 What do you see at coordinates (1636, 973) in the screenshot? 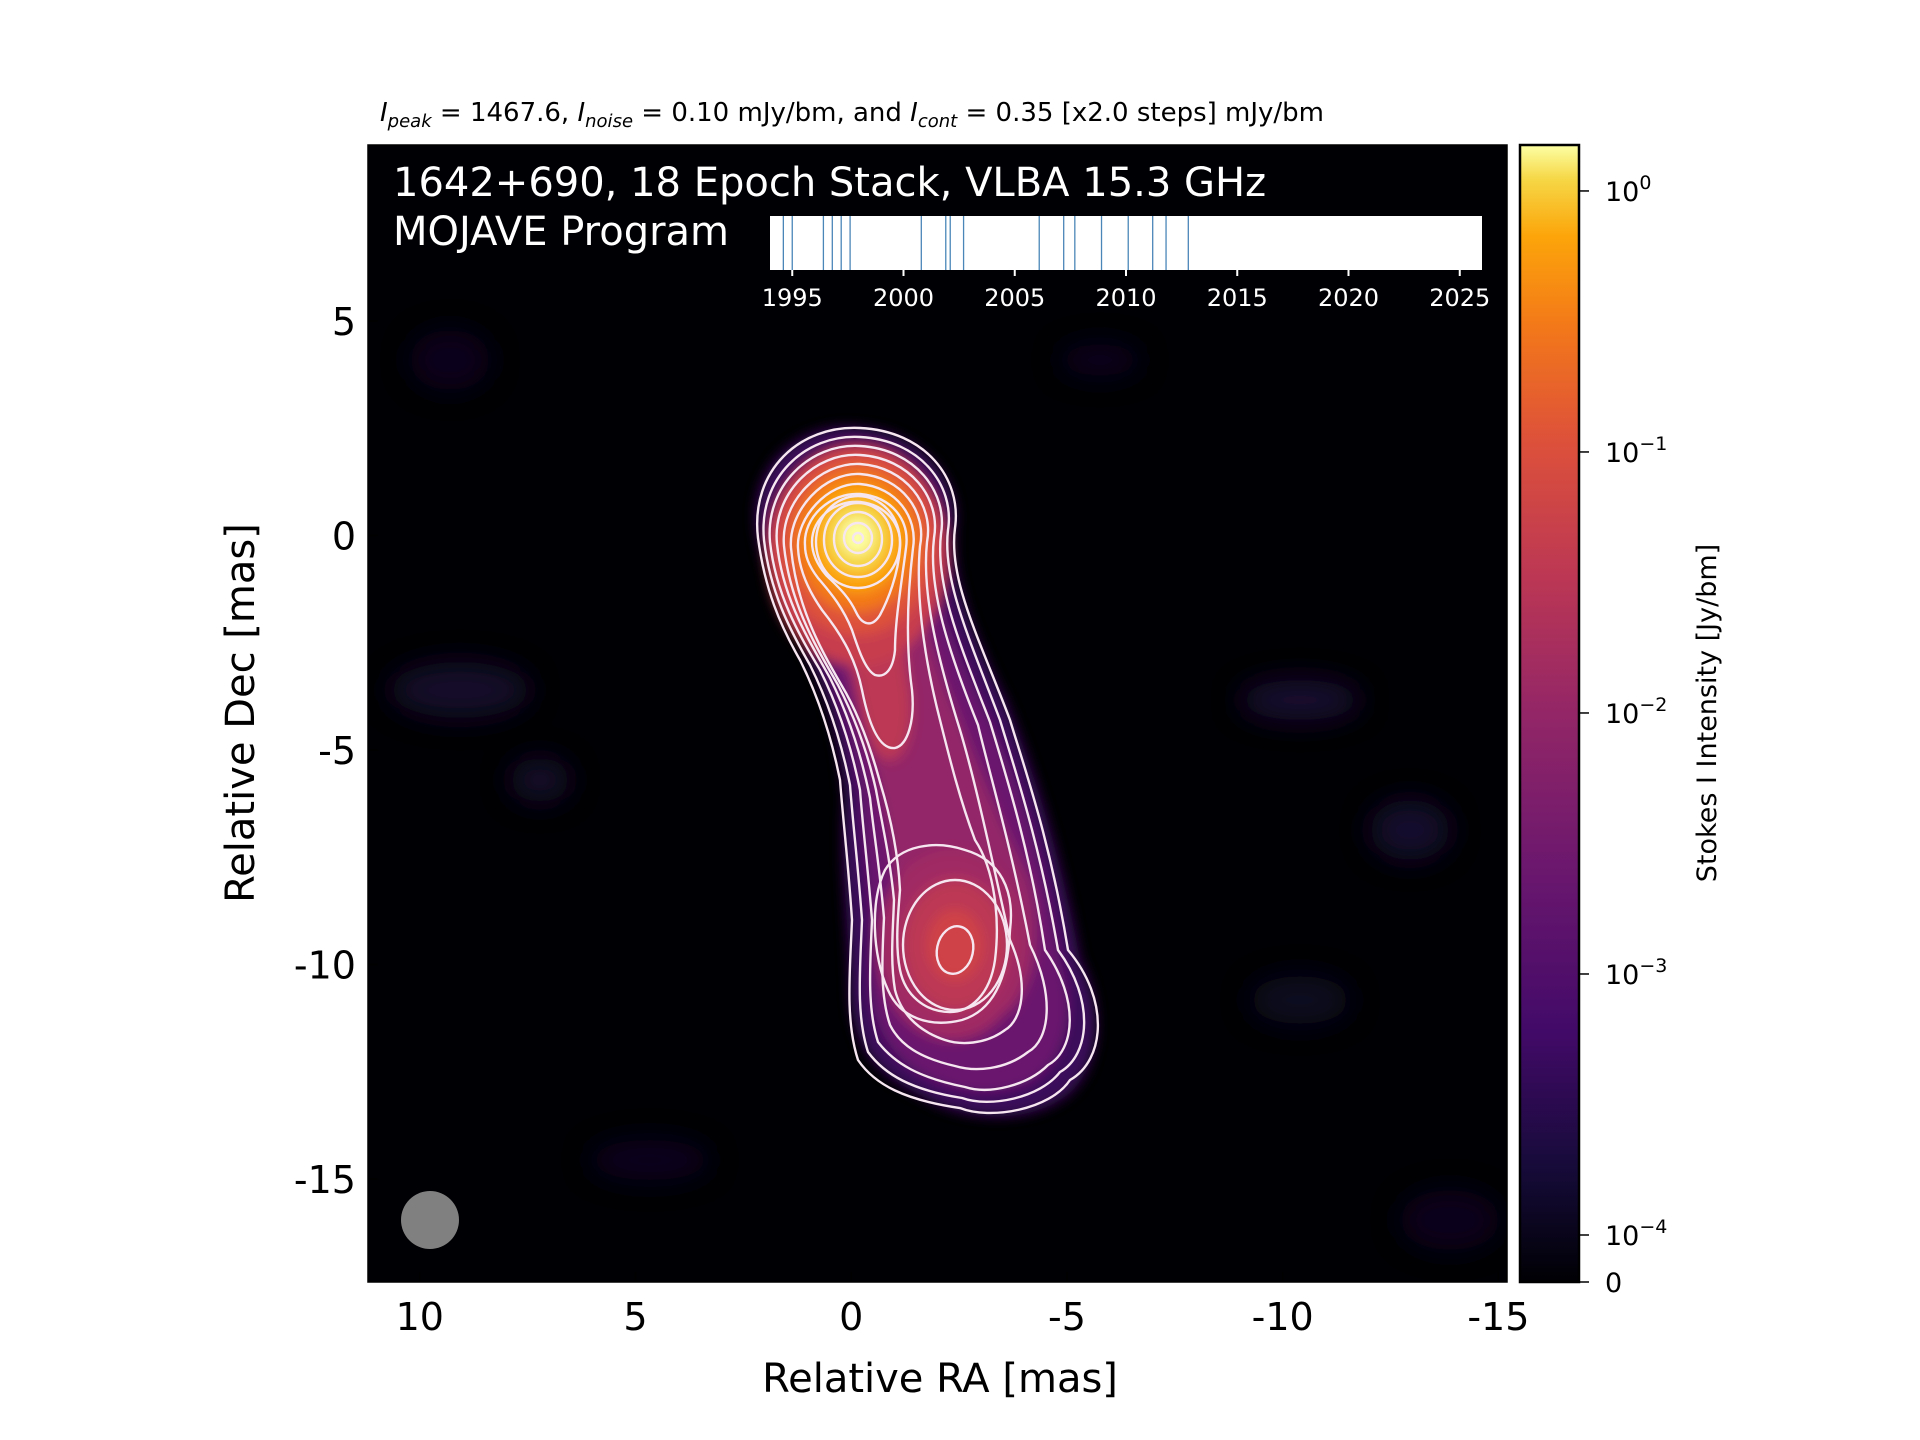
I see `colorbar-tick-label: 10⁻³` at bounding box center [1636, 973].